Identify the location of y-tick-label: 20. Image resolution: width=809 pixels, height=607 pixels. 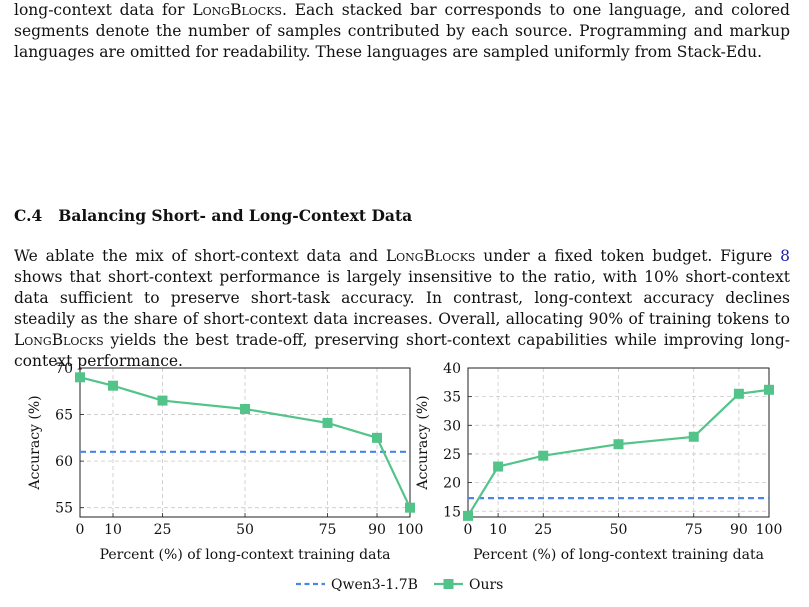
(452, 484).